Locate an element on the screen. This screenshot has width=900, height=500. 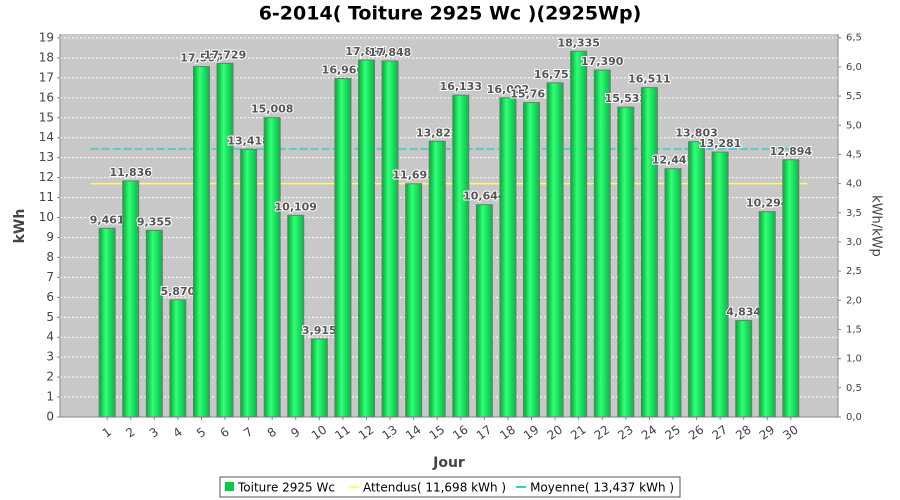
x-tick-label: 26 is located at coordinates (696, 432).